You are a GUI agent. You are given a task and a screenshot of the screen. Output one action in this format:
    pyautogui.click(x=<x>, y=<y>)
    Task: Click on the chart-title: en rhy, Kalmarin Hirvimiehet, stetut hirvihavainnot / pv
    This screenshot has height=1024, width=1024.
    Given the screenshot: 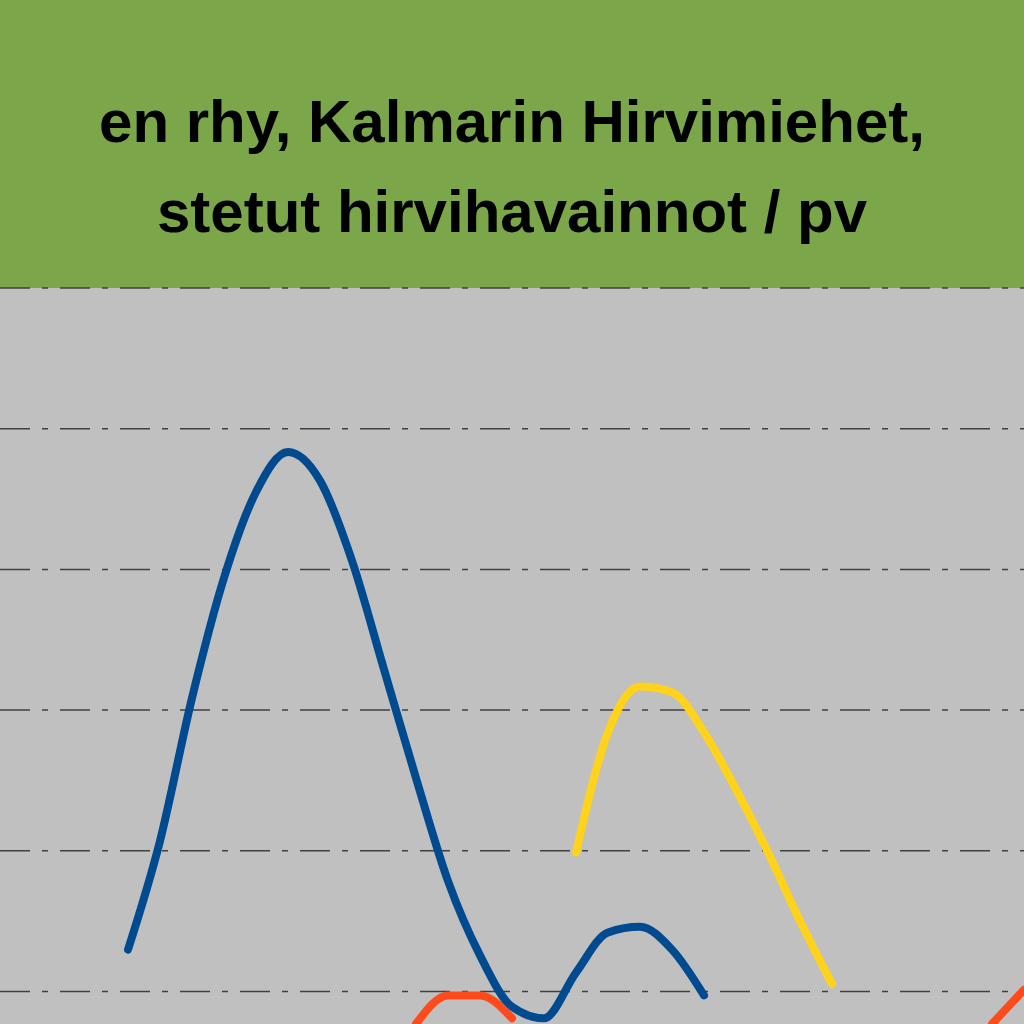 What is the action you would take?
    pyautogui.click(x=512, y=166)
    